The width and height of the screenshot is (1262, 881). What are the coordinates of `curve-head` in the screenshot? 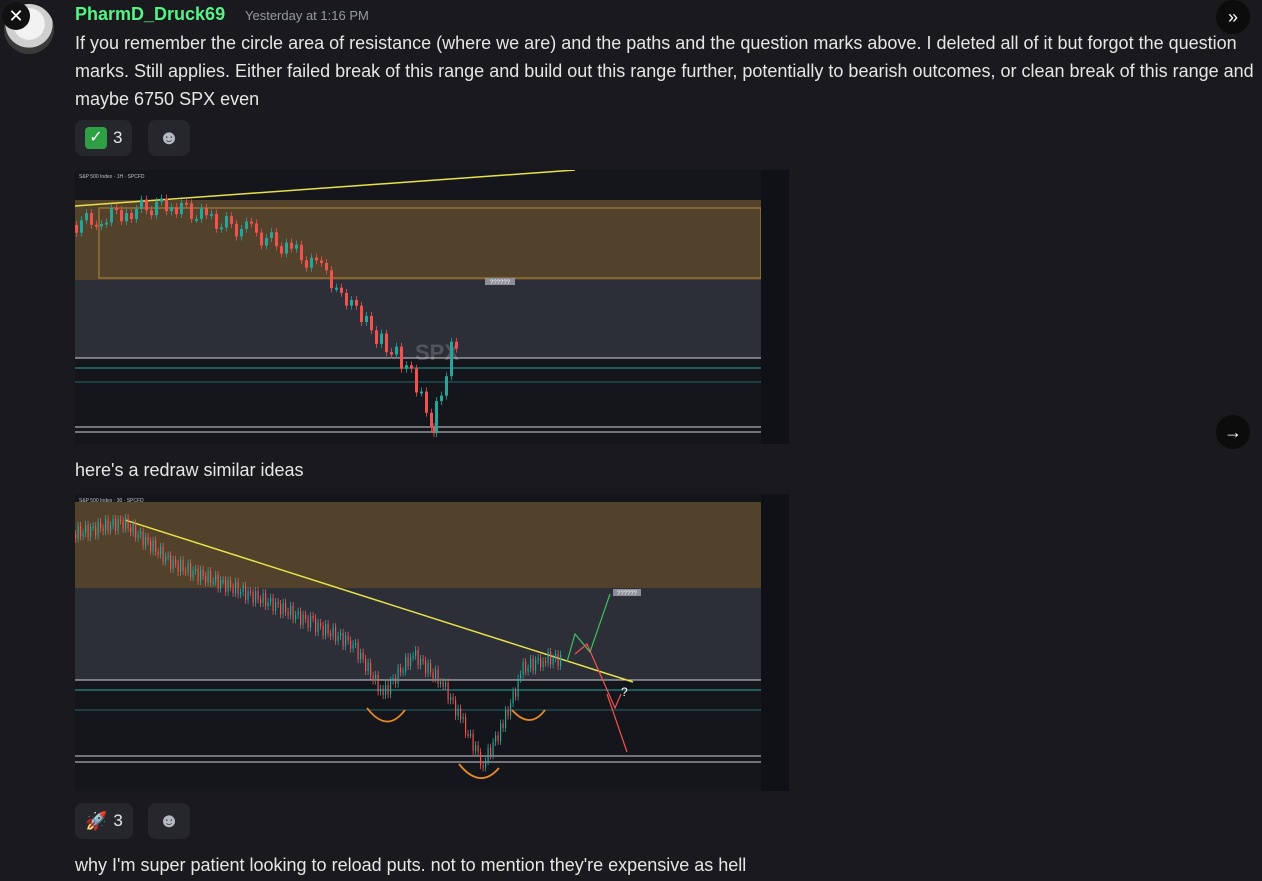 It's located at (479, 771).